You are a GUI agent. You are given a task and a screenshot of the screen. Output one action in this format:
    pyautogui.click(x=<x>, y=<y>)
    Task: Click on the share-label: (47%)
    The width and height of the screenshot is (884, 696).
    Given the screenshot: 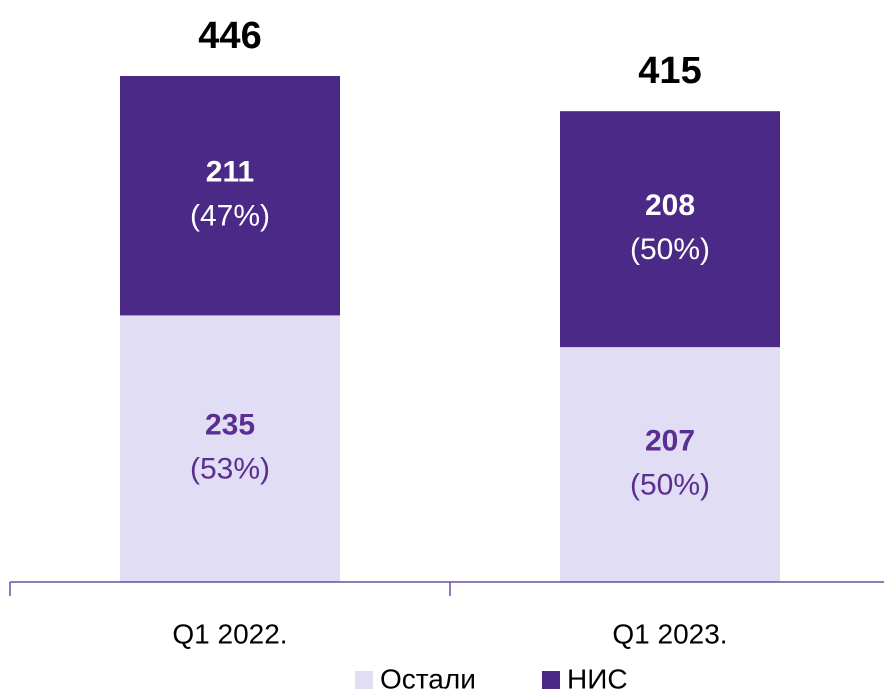 What is the action you would take?
    pyautogui.click(x=230, y=216)
    